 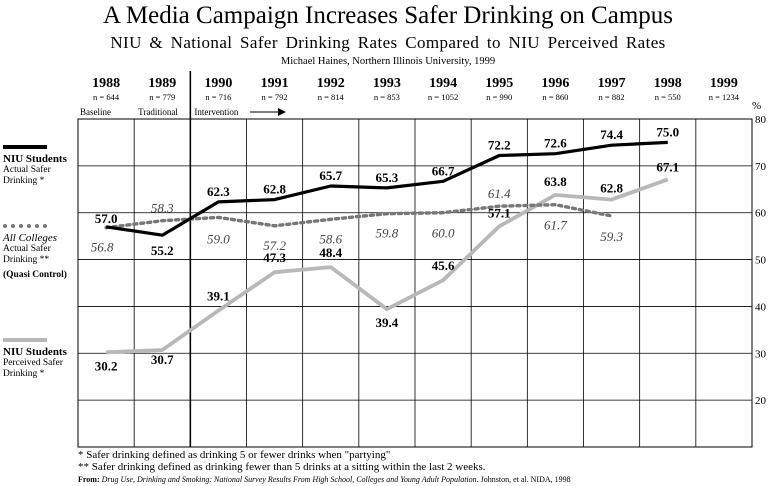 What do you see at coordinates (499, 145) in the screenshot?
I see `data-label-actual: 72.2` at bounding box center [499, 145].